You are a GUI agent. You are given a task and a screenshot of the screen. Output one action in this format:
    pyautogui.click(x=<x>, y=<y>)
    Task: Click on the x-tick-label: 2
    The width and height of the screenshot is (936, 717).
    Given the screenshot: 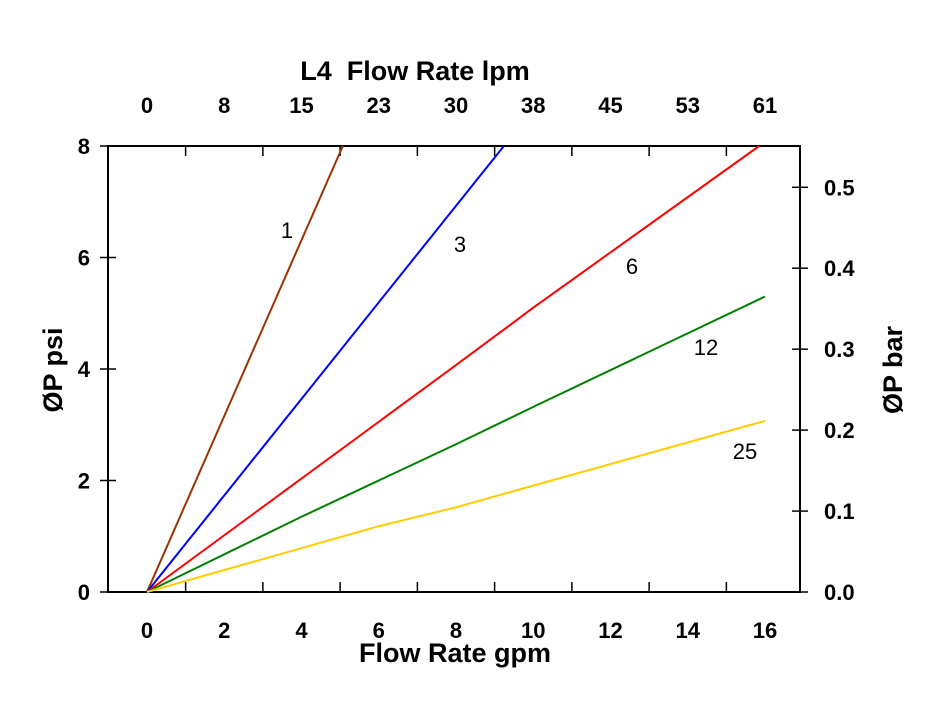 What is the action you would take?
    pyautogui.click(x=224, y=630)
    